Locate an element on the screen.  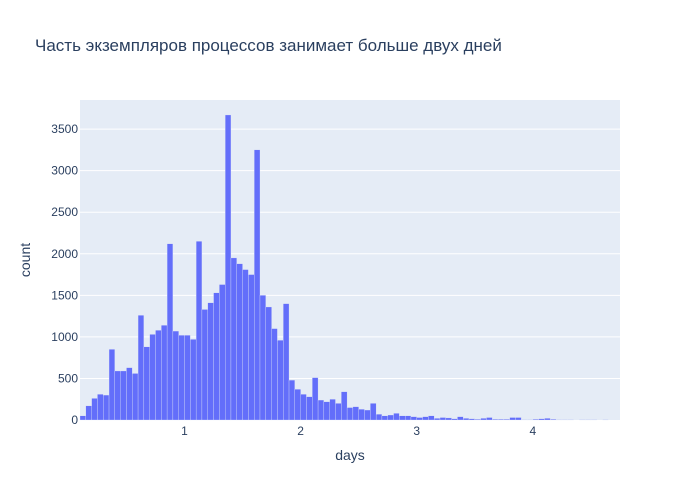
y-tick-labels: 0 500 1000 1500 2000 2500 3000 3500 is located at coordinates (64, 274).